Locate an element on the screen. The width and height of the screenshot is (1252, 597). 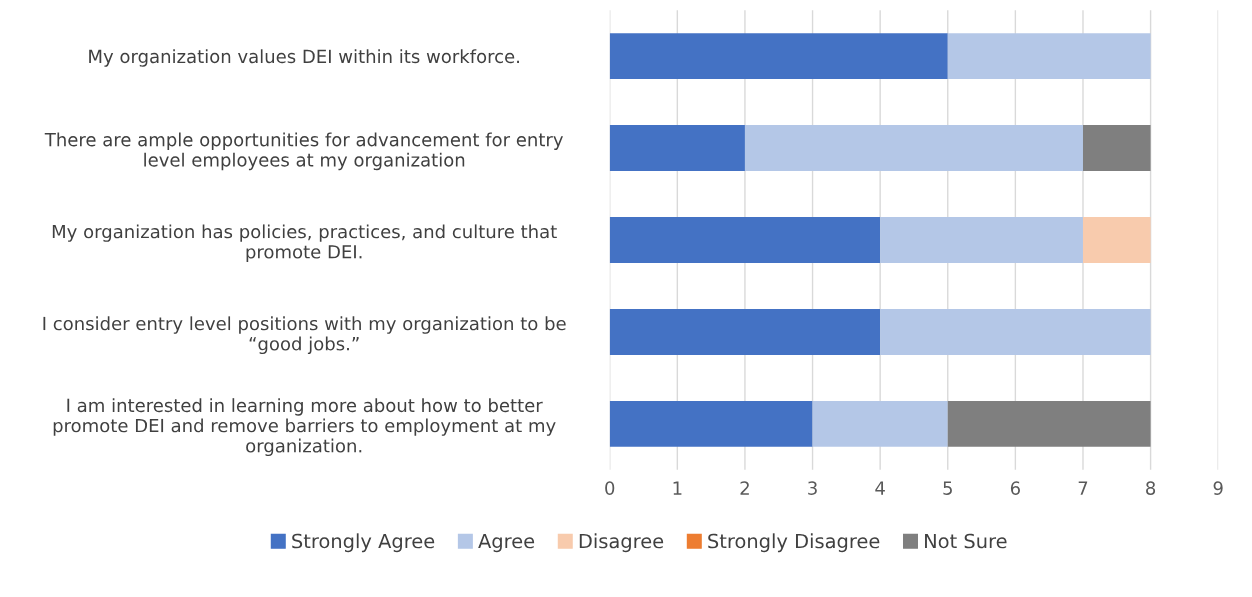
x-tick-label: 9 is located at coordinates (1218, 488).